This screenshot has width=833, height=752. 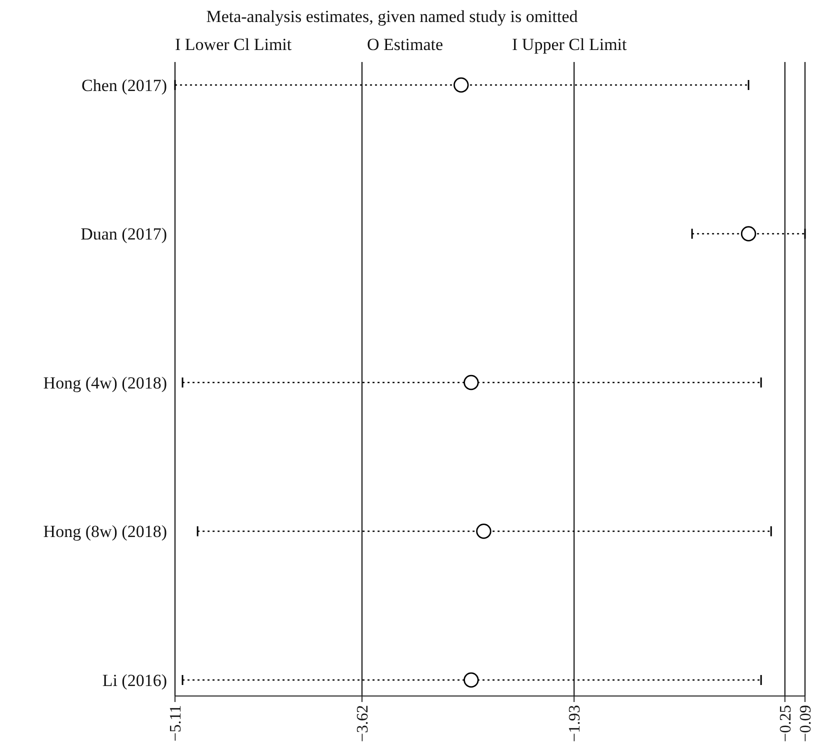 What do you see at coordinates (105, 382) in the screenshot?
I see `y-tick-label: Hong (4w) (2018)` at bounding box center [105, 382].